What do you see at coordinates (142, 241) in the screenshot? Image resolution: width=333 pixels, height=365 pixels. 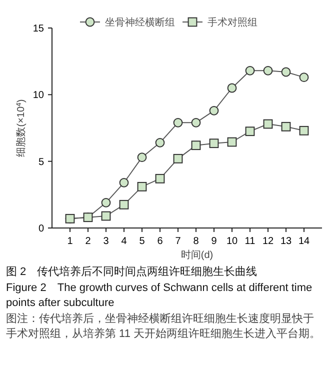 I see `x-tick-label: 5` at bounding box center [142, 241].